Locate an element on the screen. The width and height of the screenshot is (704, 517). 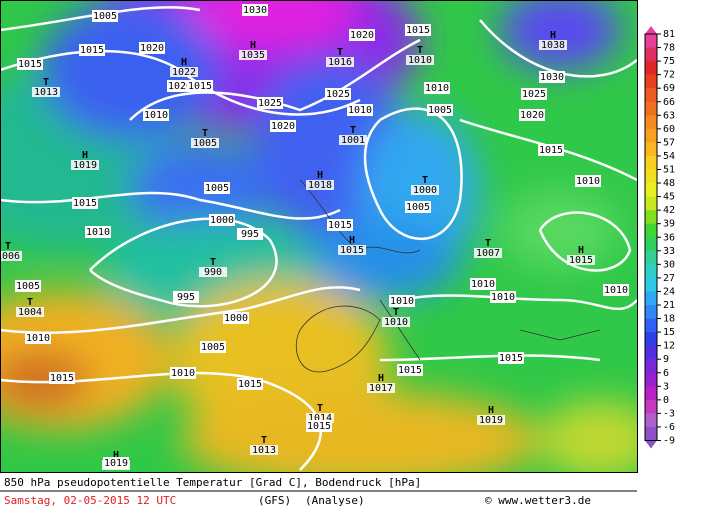
pressure-center-value: 1018 is located at coordinates (320, 185).